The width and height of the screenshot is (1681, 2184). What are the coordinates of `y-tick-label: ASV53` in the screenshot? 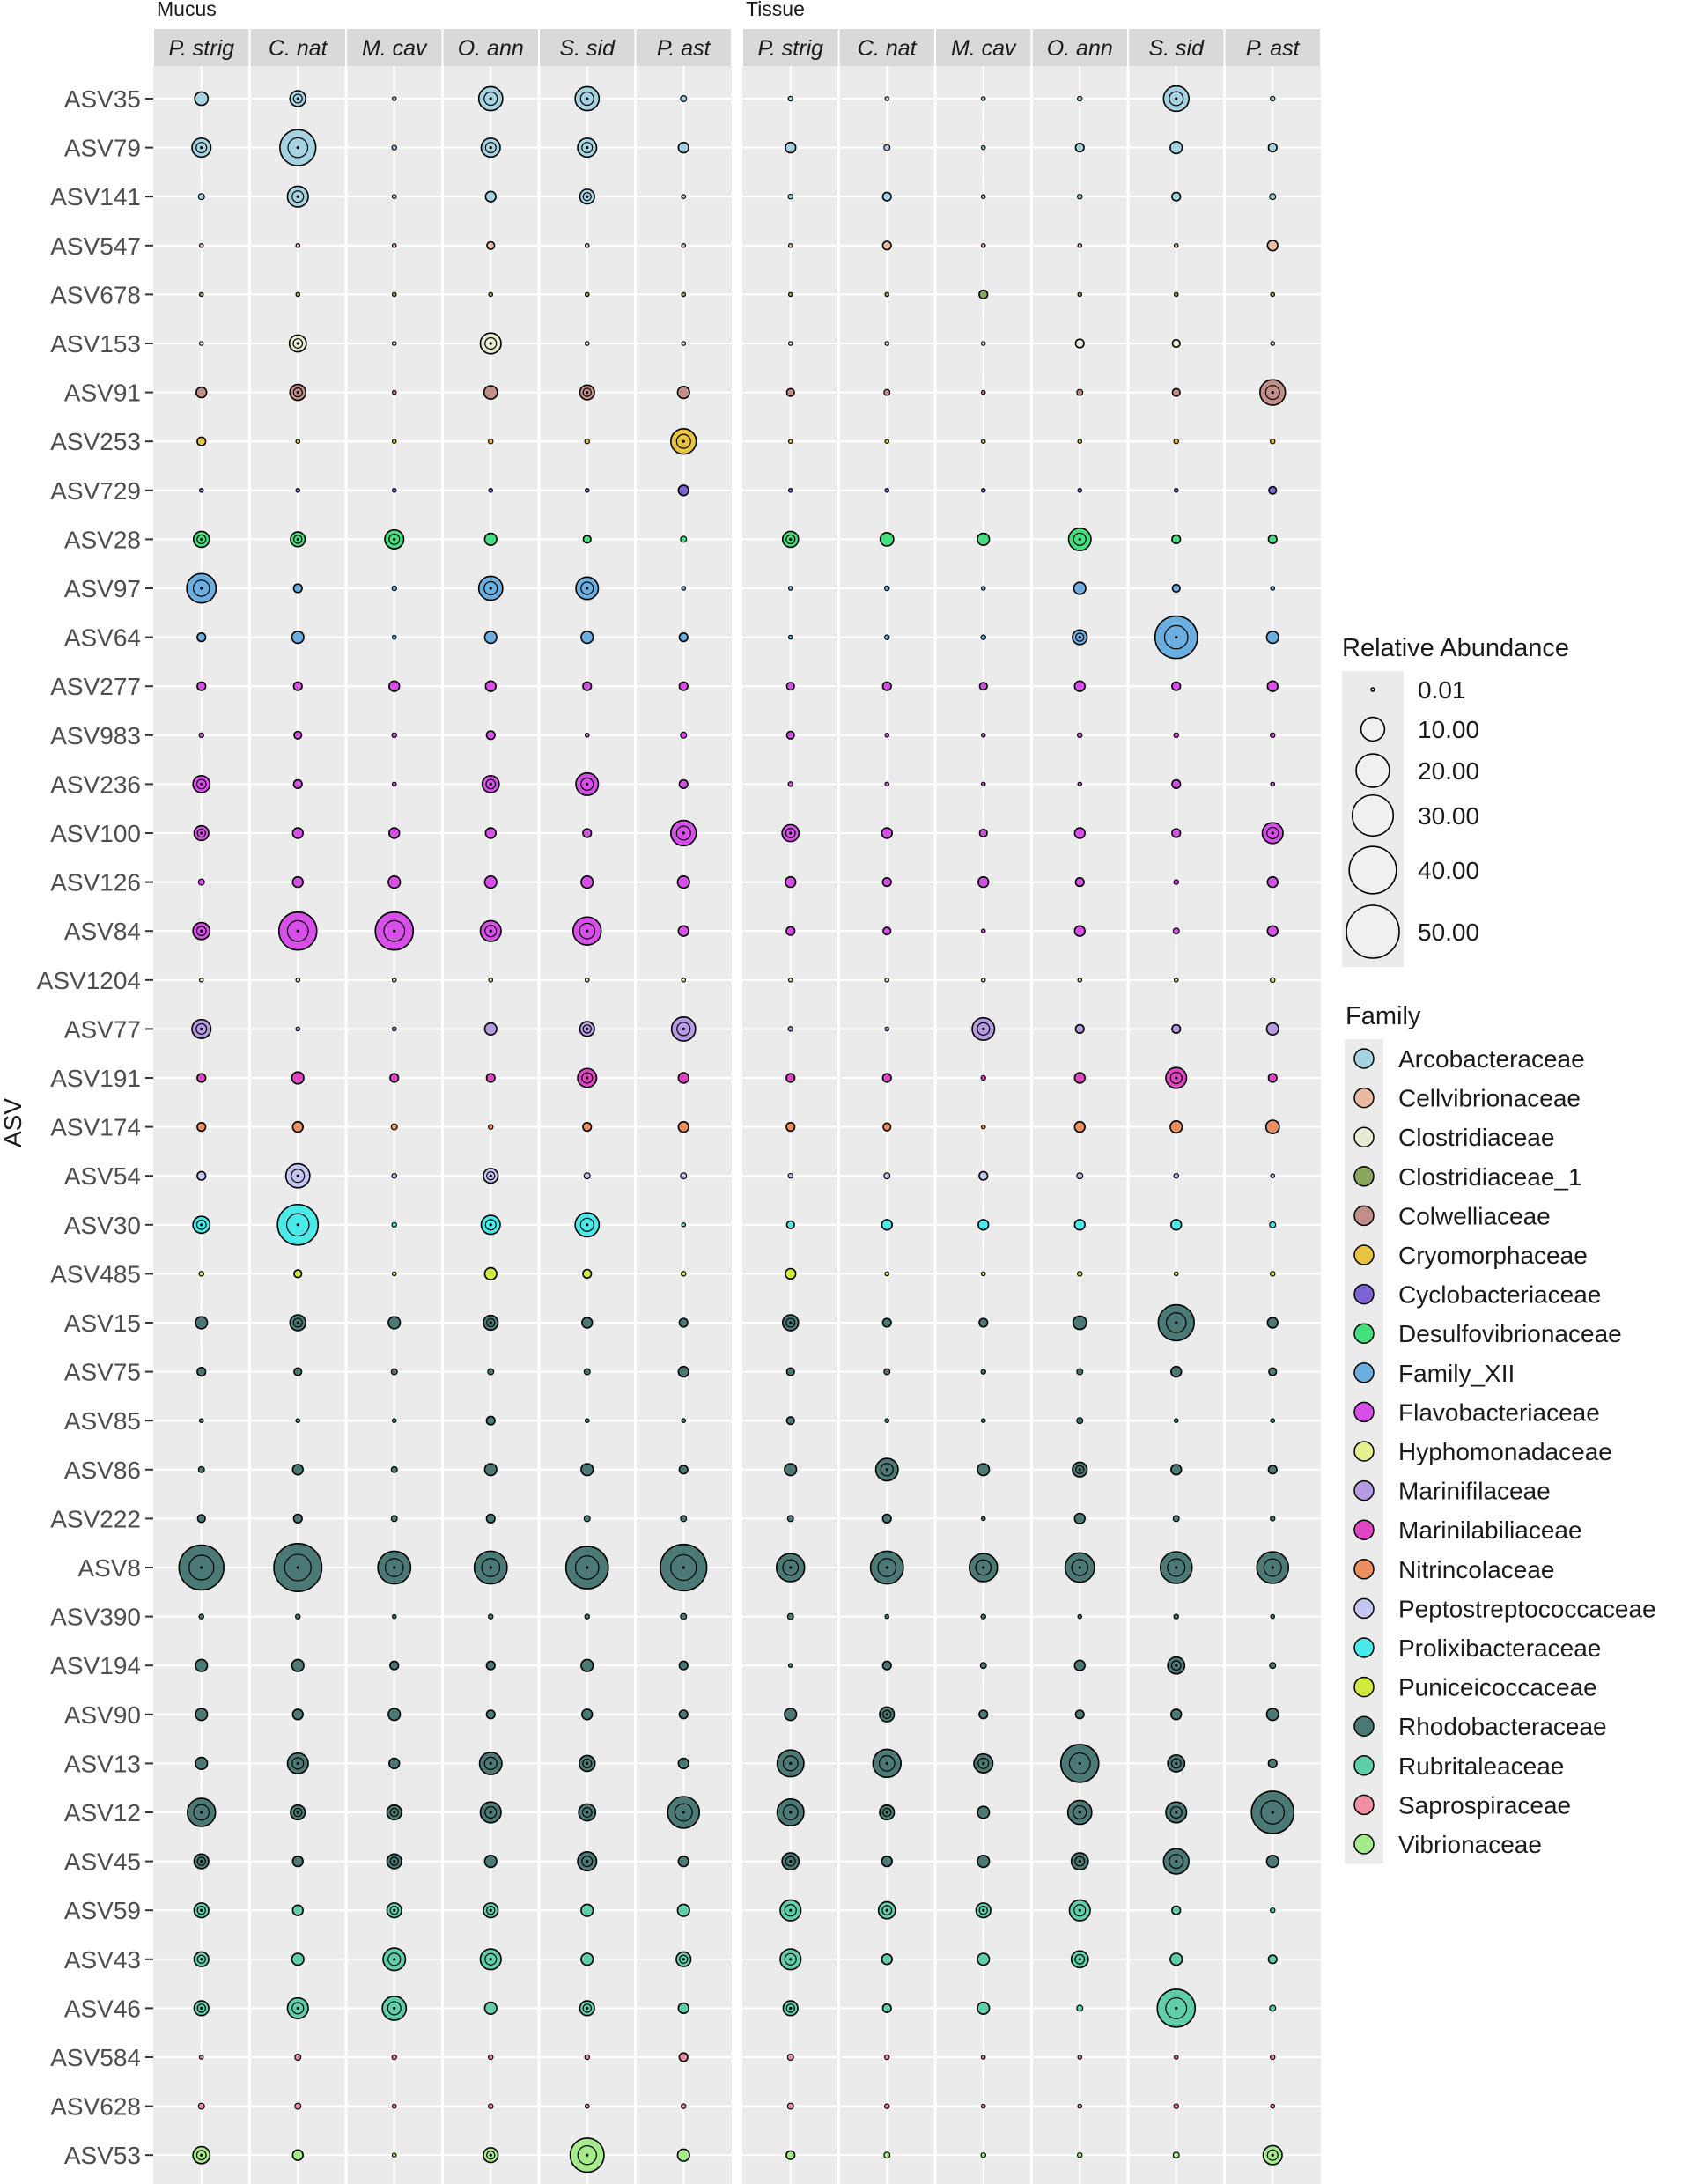 It's located at (103, 2155).